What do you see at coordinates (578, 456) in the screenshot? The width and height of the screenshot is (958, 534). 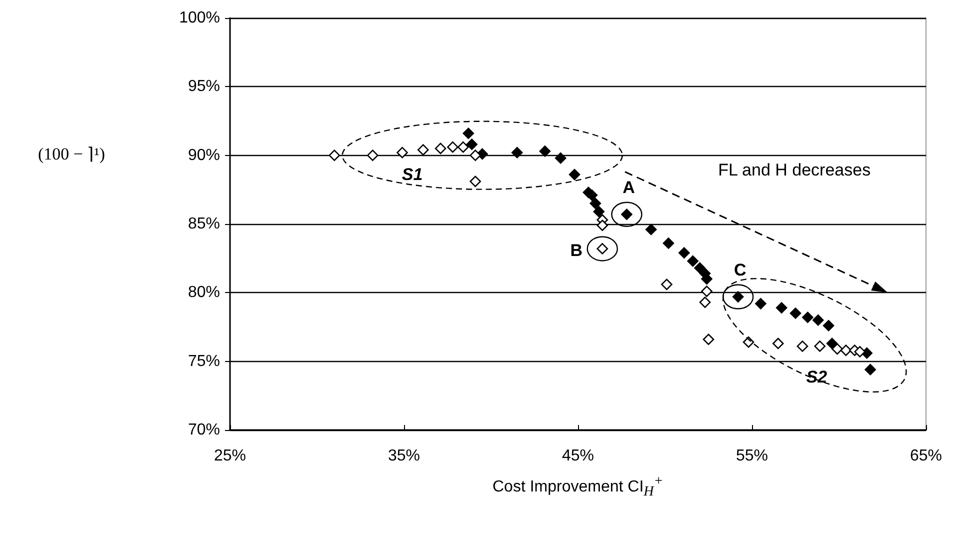 I see `x-tick-label: 45%` at bounding box center [578, 456].